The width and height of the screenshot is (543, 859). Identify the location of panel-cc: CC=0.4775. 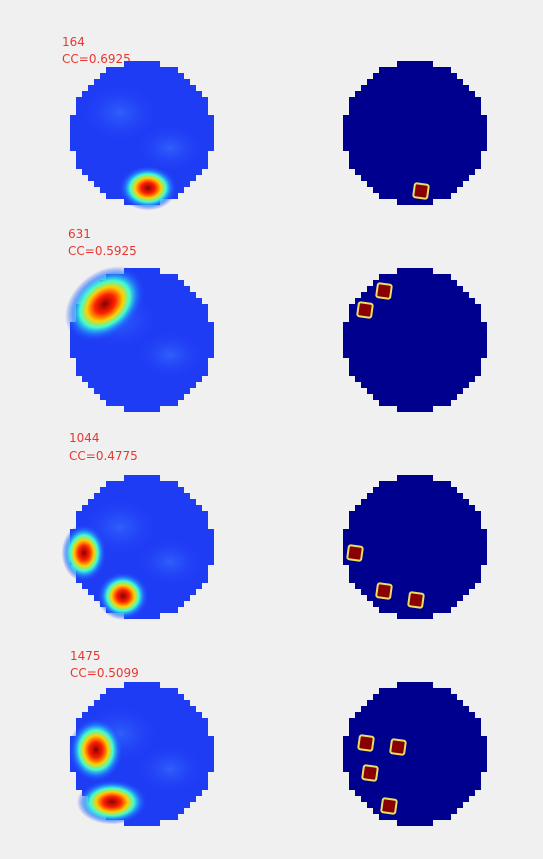
(103, 456).